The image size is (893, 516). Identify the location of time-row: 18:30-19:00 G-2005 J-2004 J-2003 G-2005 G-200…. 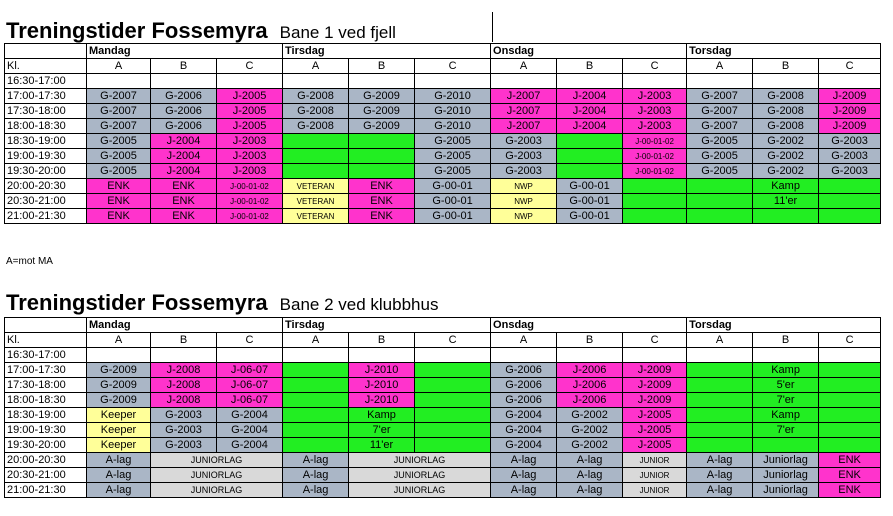
(443, 141).